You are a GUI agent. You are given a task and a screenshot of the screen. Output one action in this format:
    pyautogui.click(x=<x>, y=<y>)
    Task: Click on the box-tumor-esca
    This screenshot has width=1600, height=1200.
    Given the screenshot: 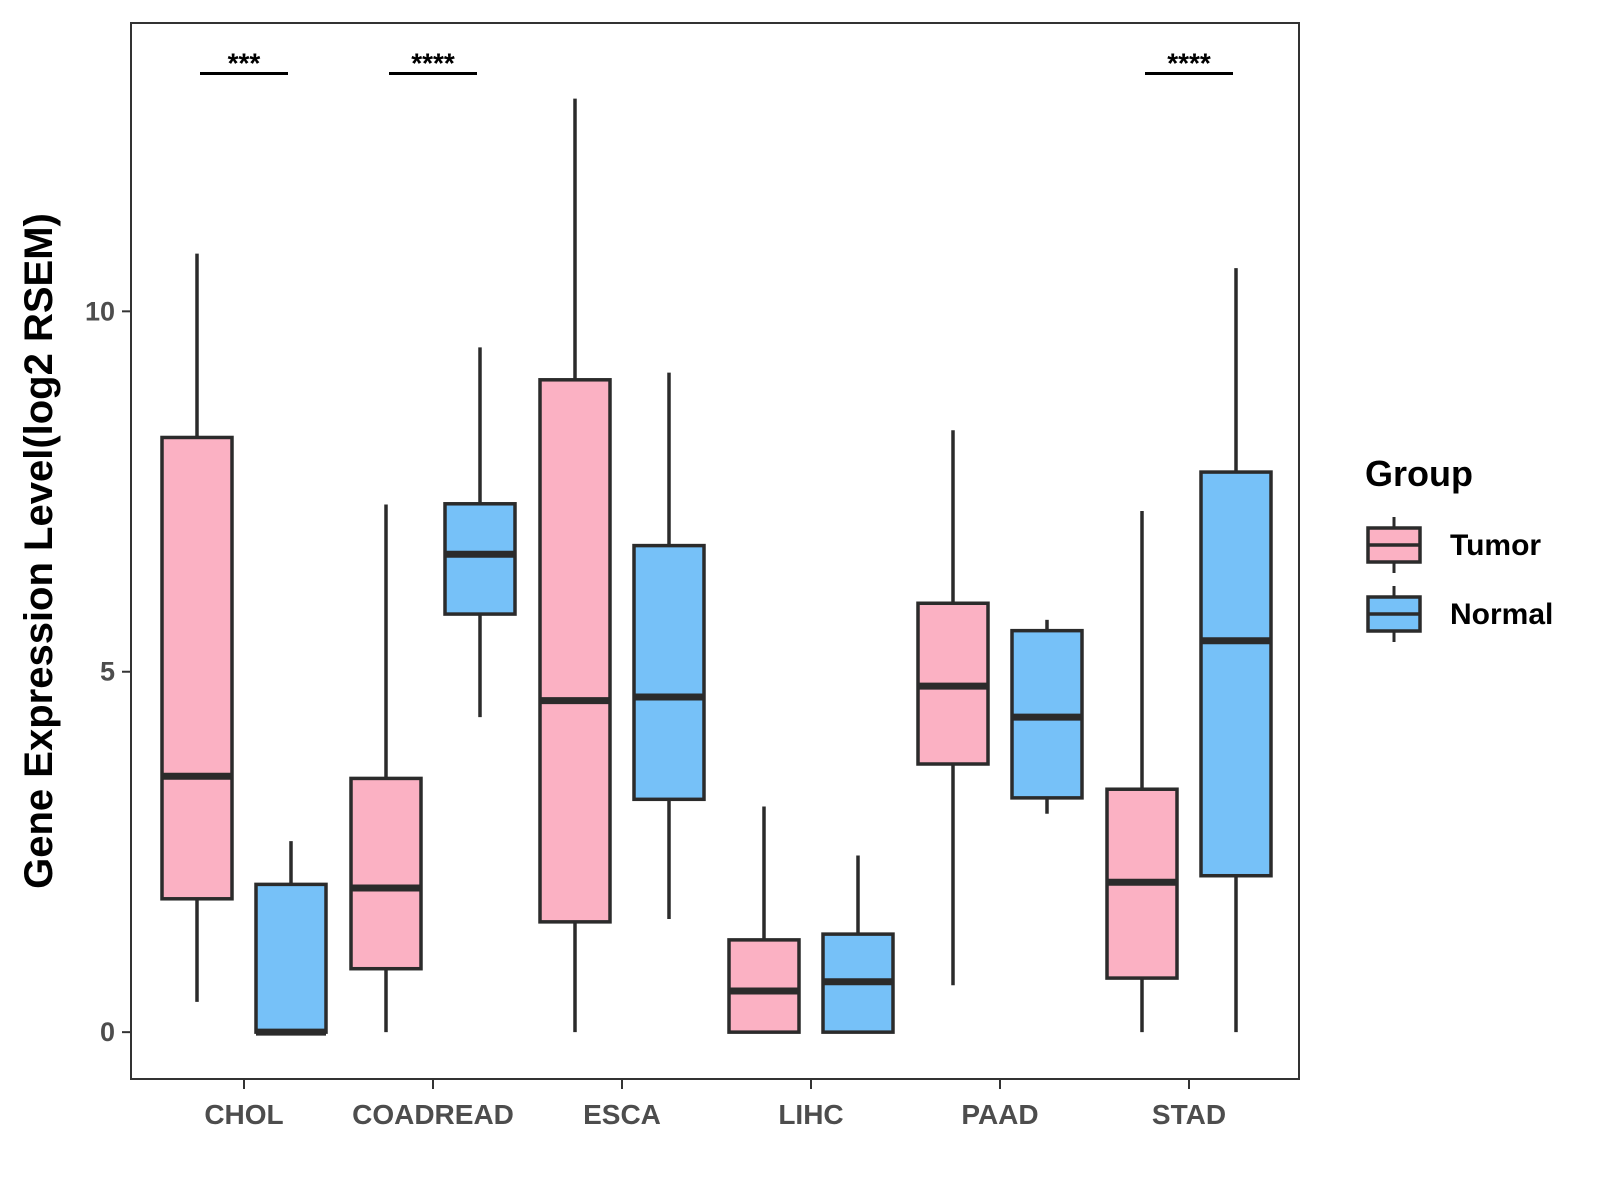 What is the action you would take?
    pyautogui.click(x=575, y=565)
    